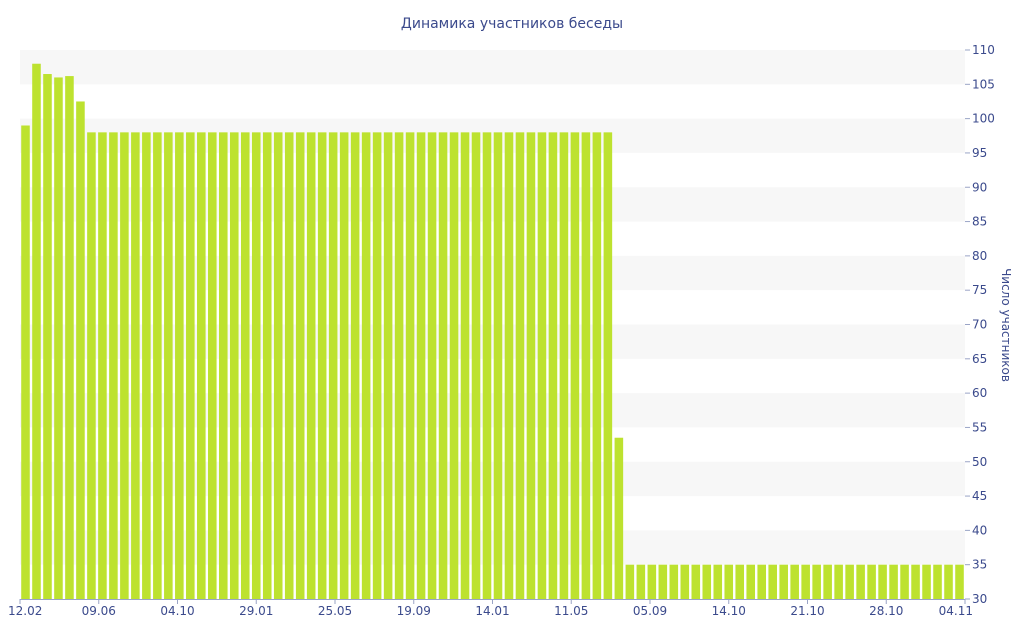 This screenshot has width=1024, height=640. I want to click on chart-title: Динамика участников беседы, so click(512, 24).